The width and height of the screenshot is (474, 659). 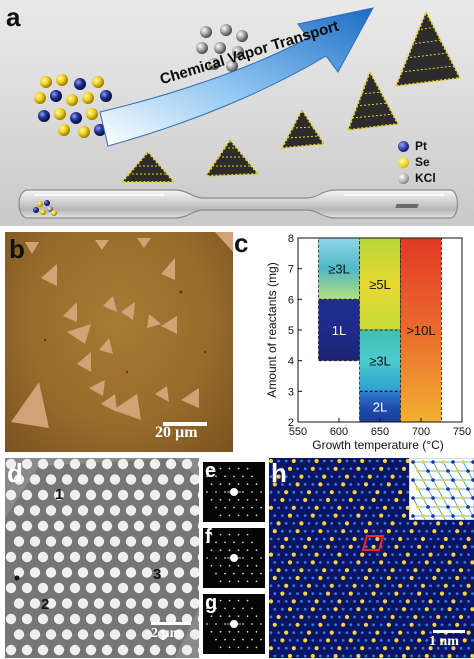 I want to click on diffraction-pattern-g, so click(x=234, y=624).